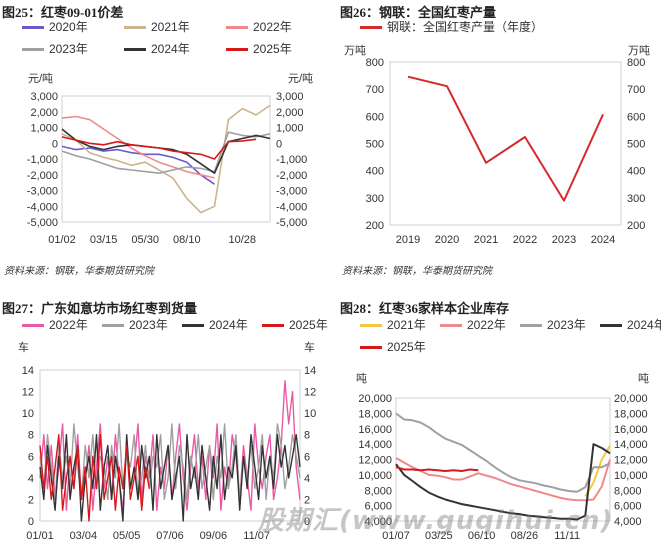 The image size is (661, 545). What do you see at coordinates (564, 240) in the screenshot?
I see `x-tick-label: 2023` at bounding box center [564, 240].